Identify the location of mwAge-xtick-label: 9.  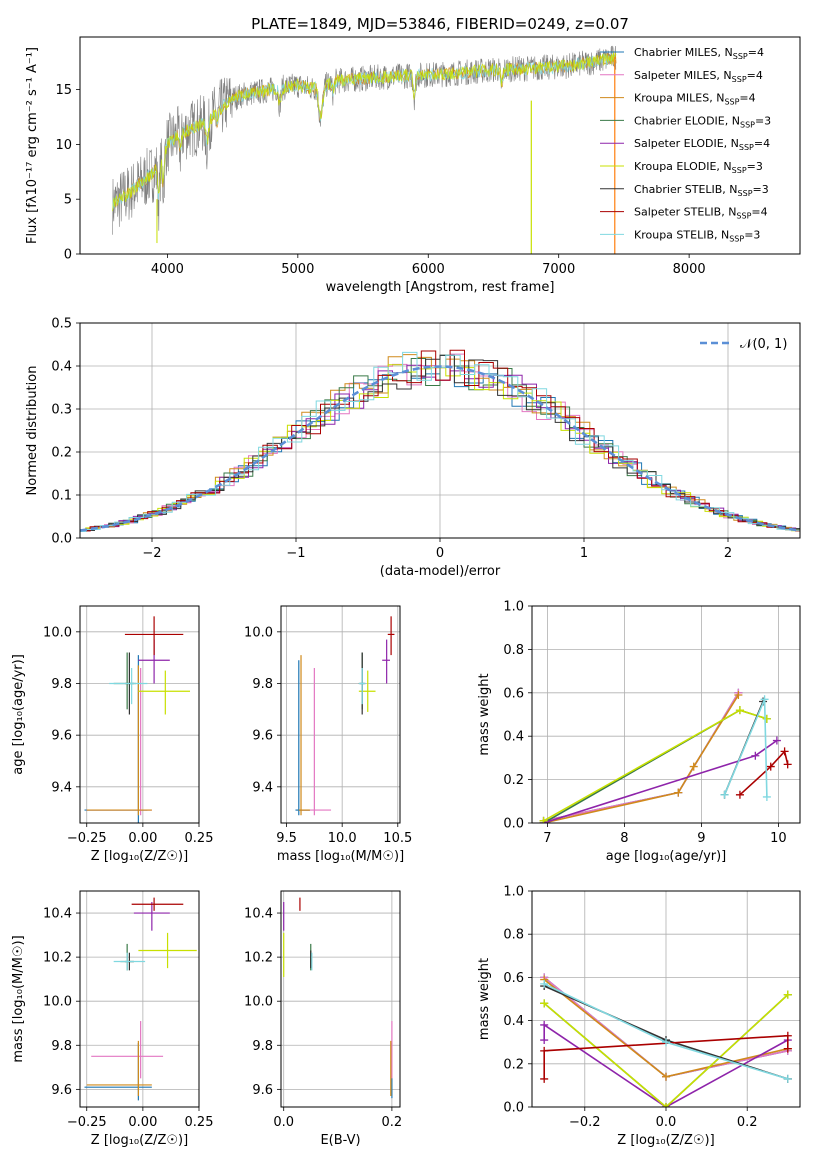
(701, 838).